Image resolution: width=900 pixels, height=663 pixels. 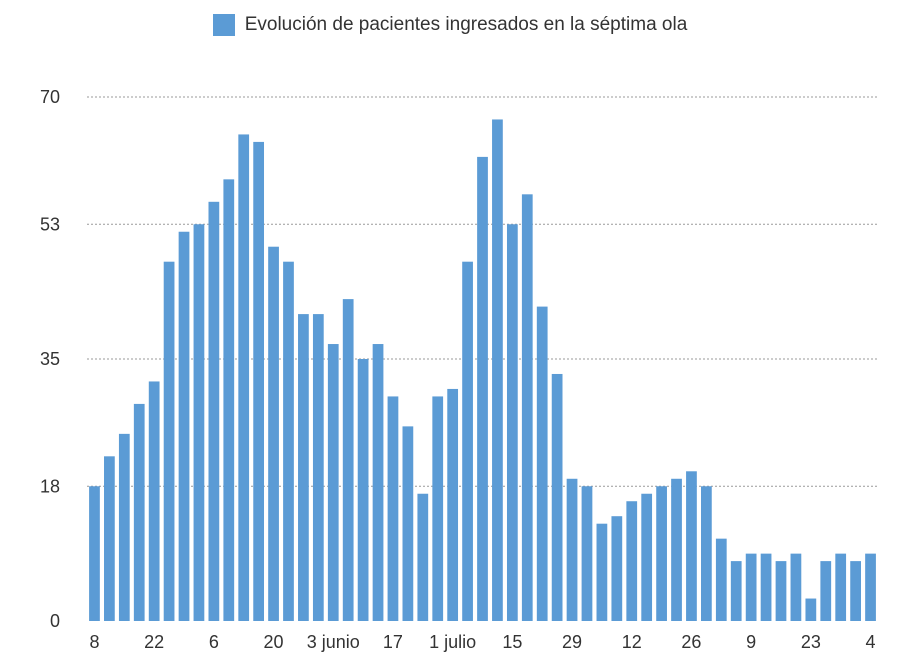 I want to click on x-tick-label: 9, so click(x=751, y=642).